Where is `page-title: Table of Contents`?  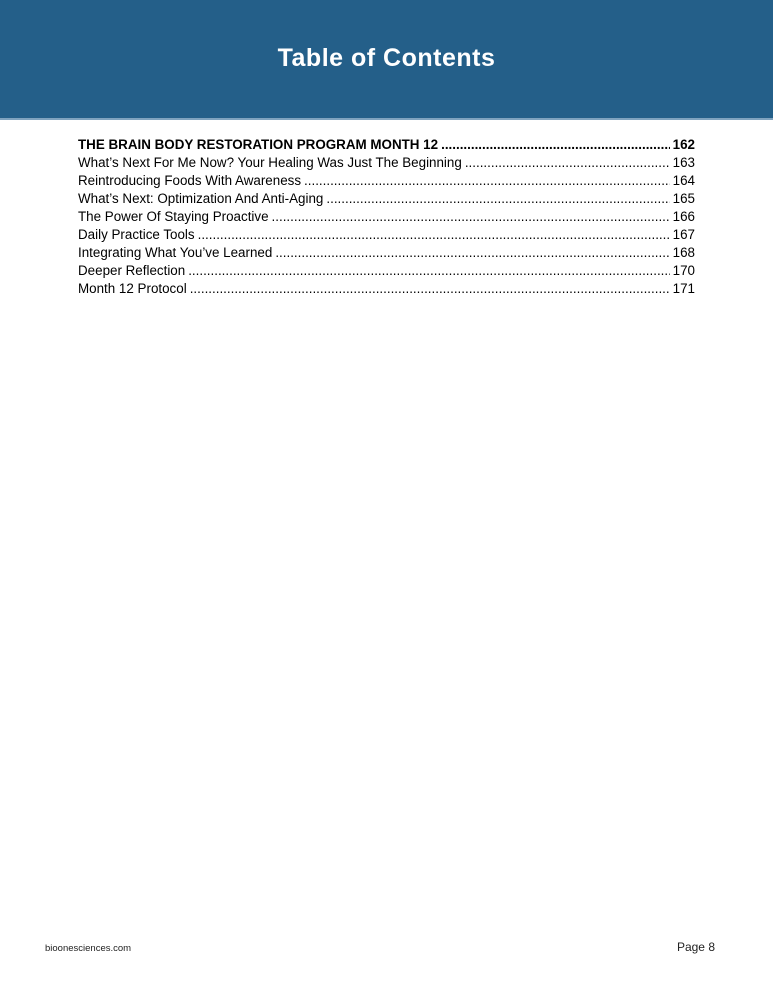 page-title: Table of Contents is located at coordinates (386, 58).